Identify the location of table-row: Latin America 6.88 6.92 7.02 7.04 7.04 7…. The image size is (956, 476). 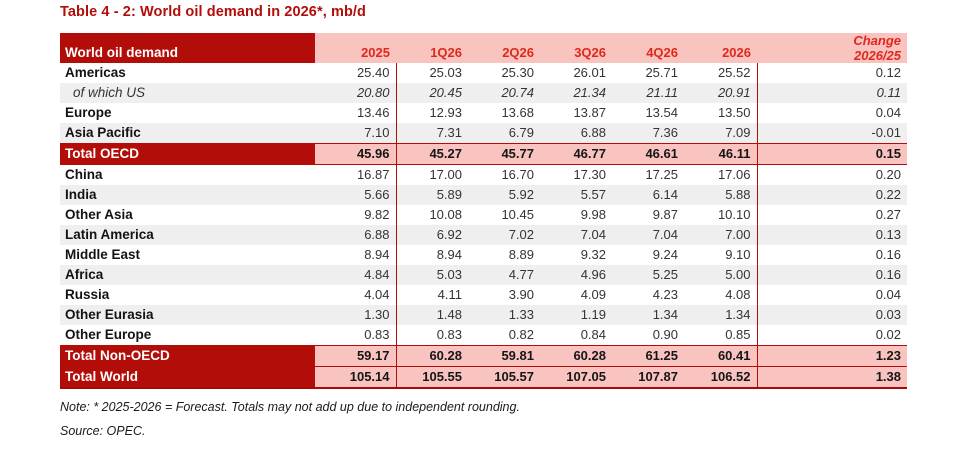
(483, 235).